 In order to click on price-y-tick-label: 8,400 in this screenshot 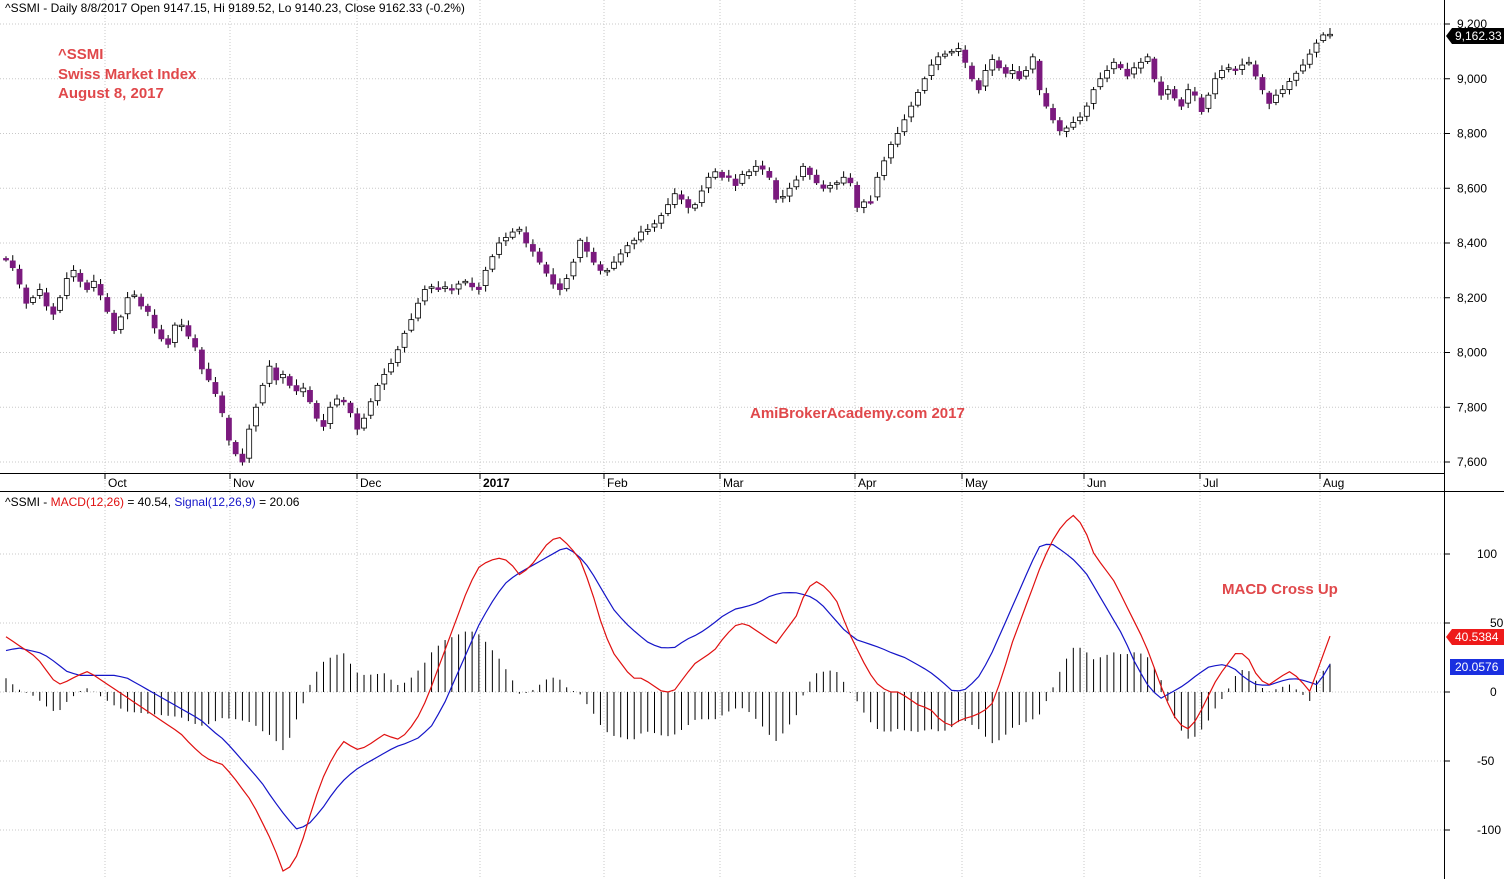, I will do `click(1472, 243)`.